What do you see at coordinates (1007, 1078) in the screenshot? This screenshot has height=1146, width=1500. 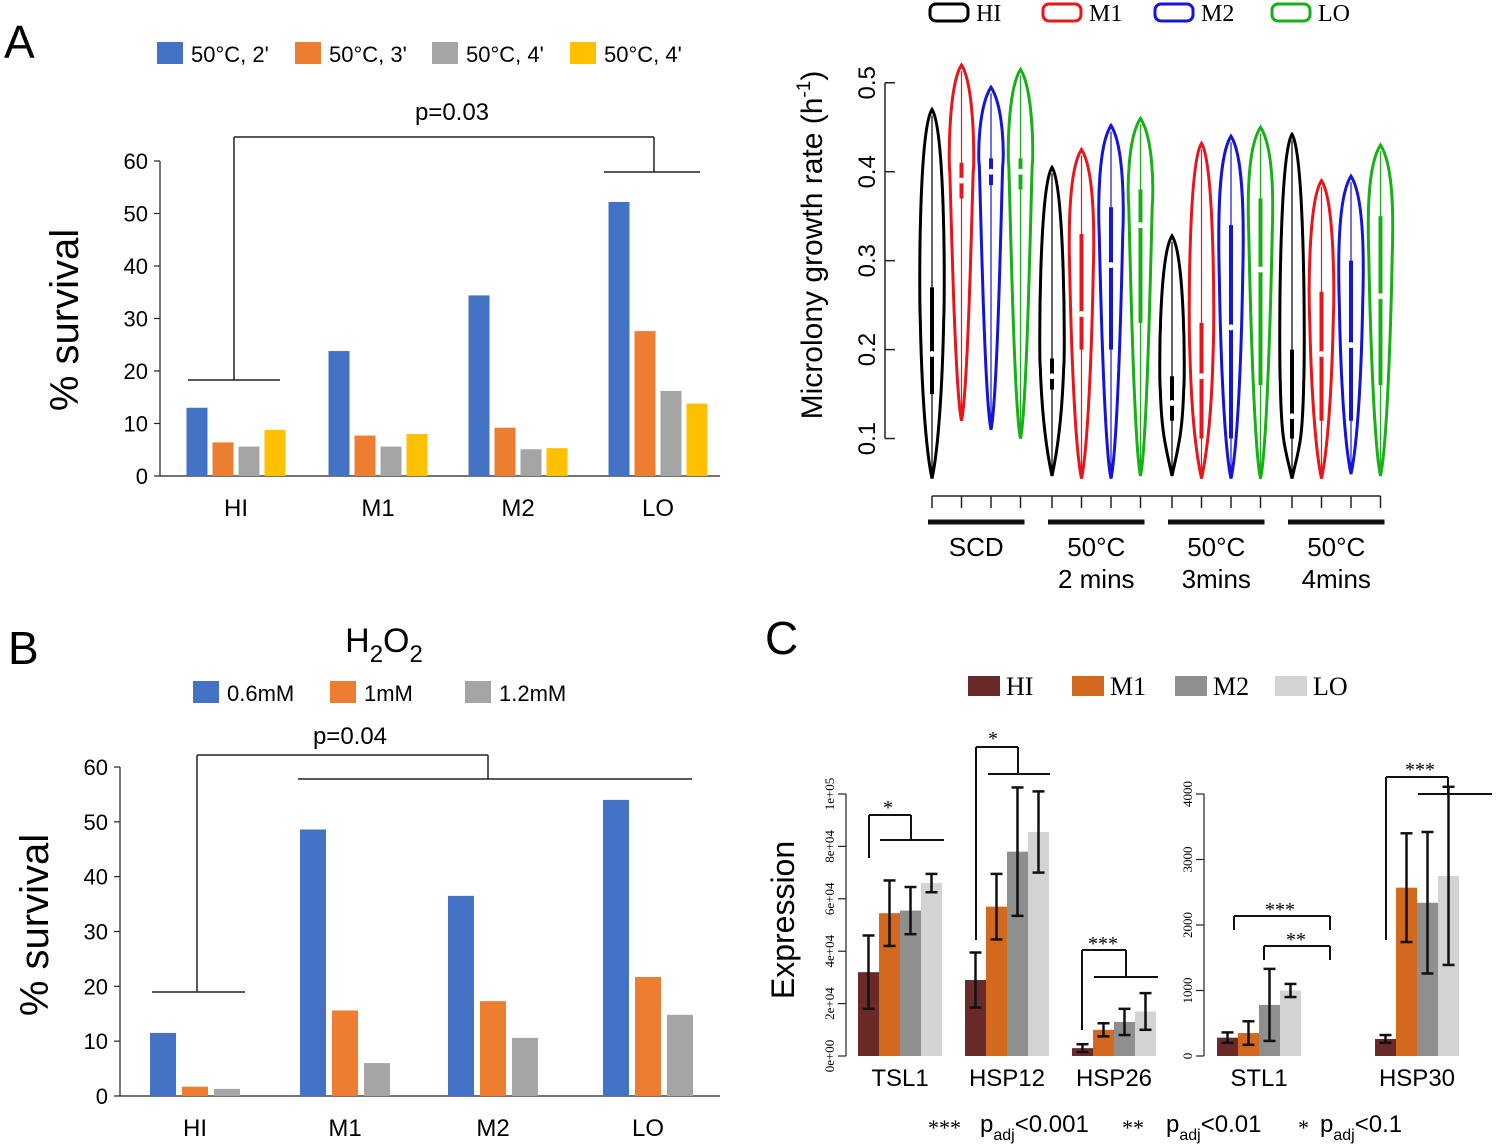 I see `c-gene-label-HSP12: HSP12` at bounding box center [1007, 1078].